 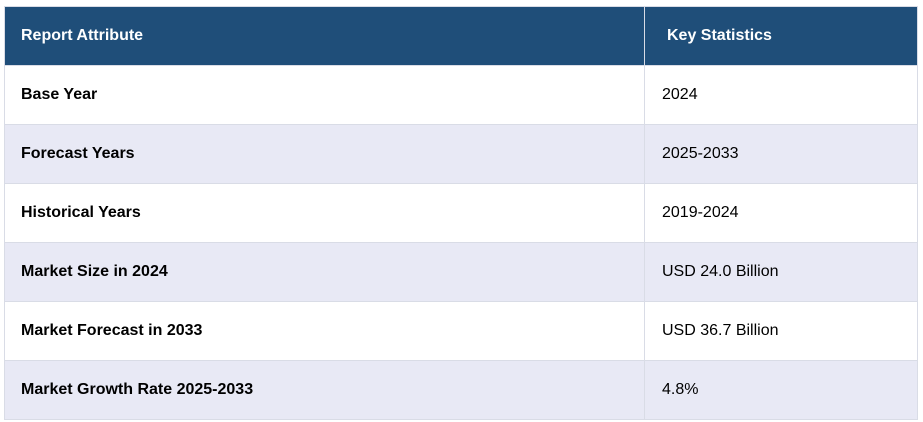 What do you see at coordinates (324, 331) in the screenshot?
I see `row-attribute-cell: Market Forecast in 2033` at bounding box center [324, 331].